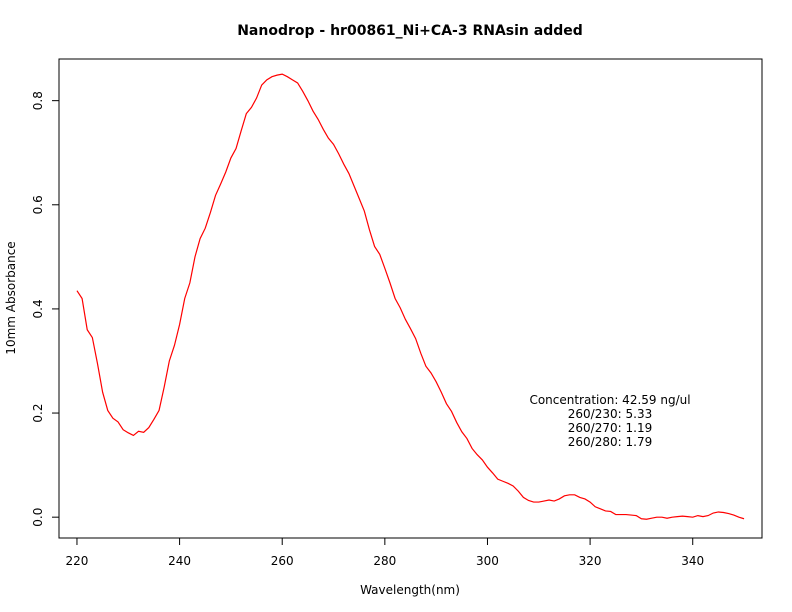 The height and width of the screenshot is (612, 792). Describe the element at coordinates (11, 297) in the screenshot. I see `y-axis-label: 10mm Absorbance` at that location.